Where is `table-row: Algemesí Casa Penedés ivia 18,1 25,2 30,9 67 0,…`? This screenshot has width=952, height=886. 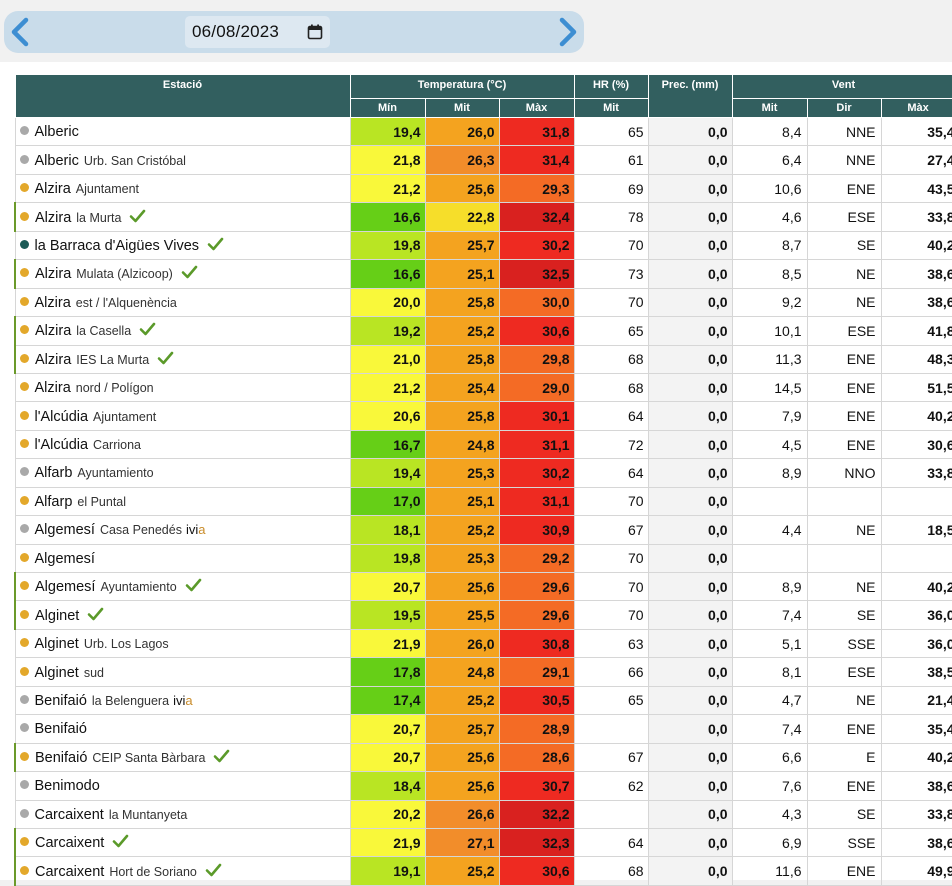 table-row: Algemesí Casa Penedés ivia 18,1 25,2 30,9 67 0,… is located at coordinates (483, 530).